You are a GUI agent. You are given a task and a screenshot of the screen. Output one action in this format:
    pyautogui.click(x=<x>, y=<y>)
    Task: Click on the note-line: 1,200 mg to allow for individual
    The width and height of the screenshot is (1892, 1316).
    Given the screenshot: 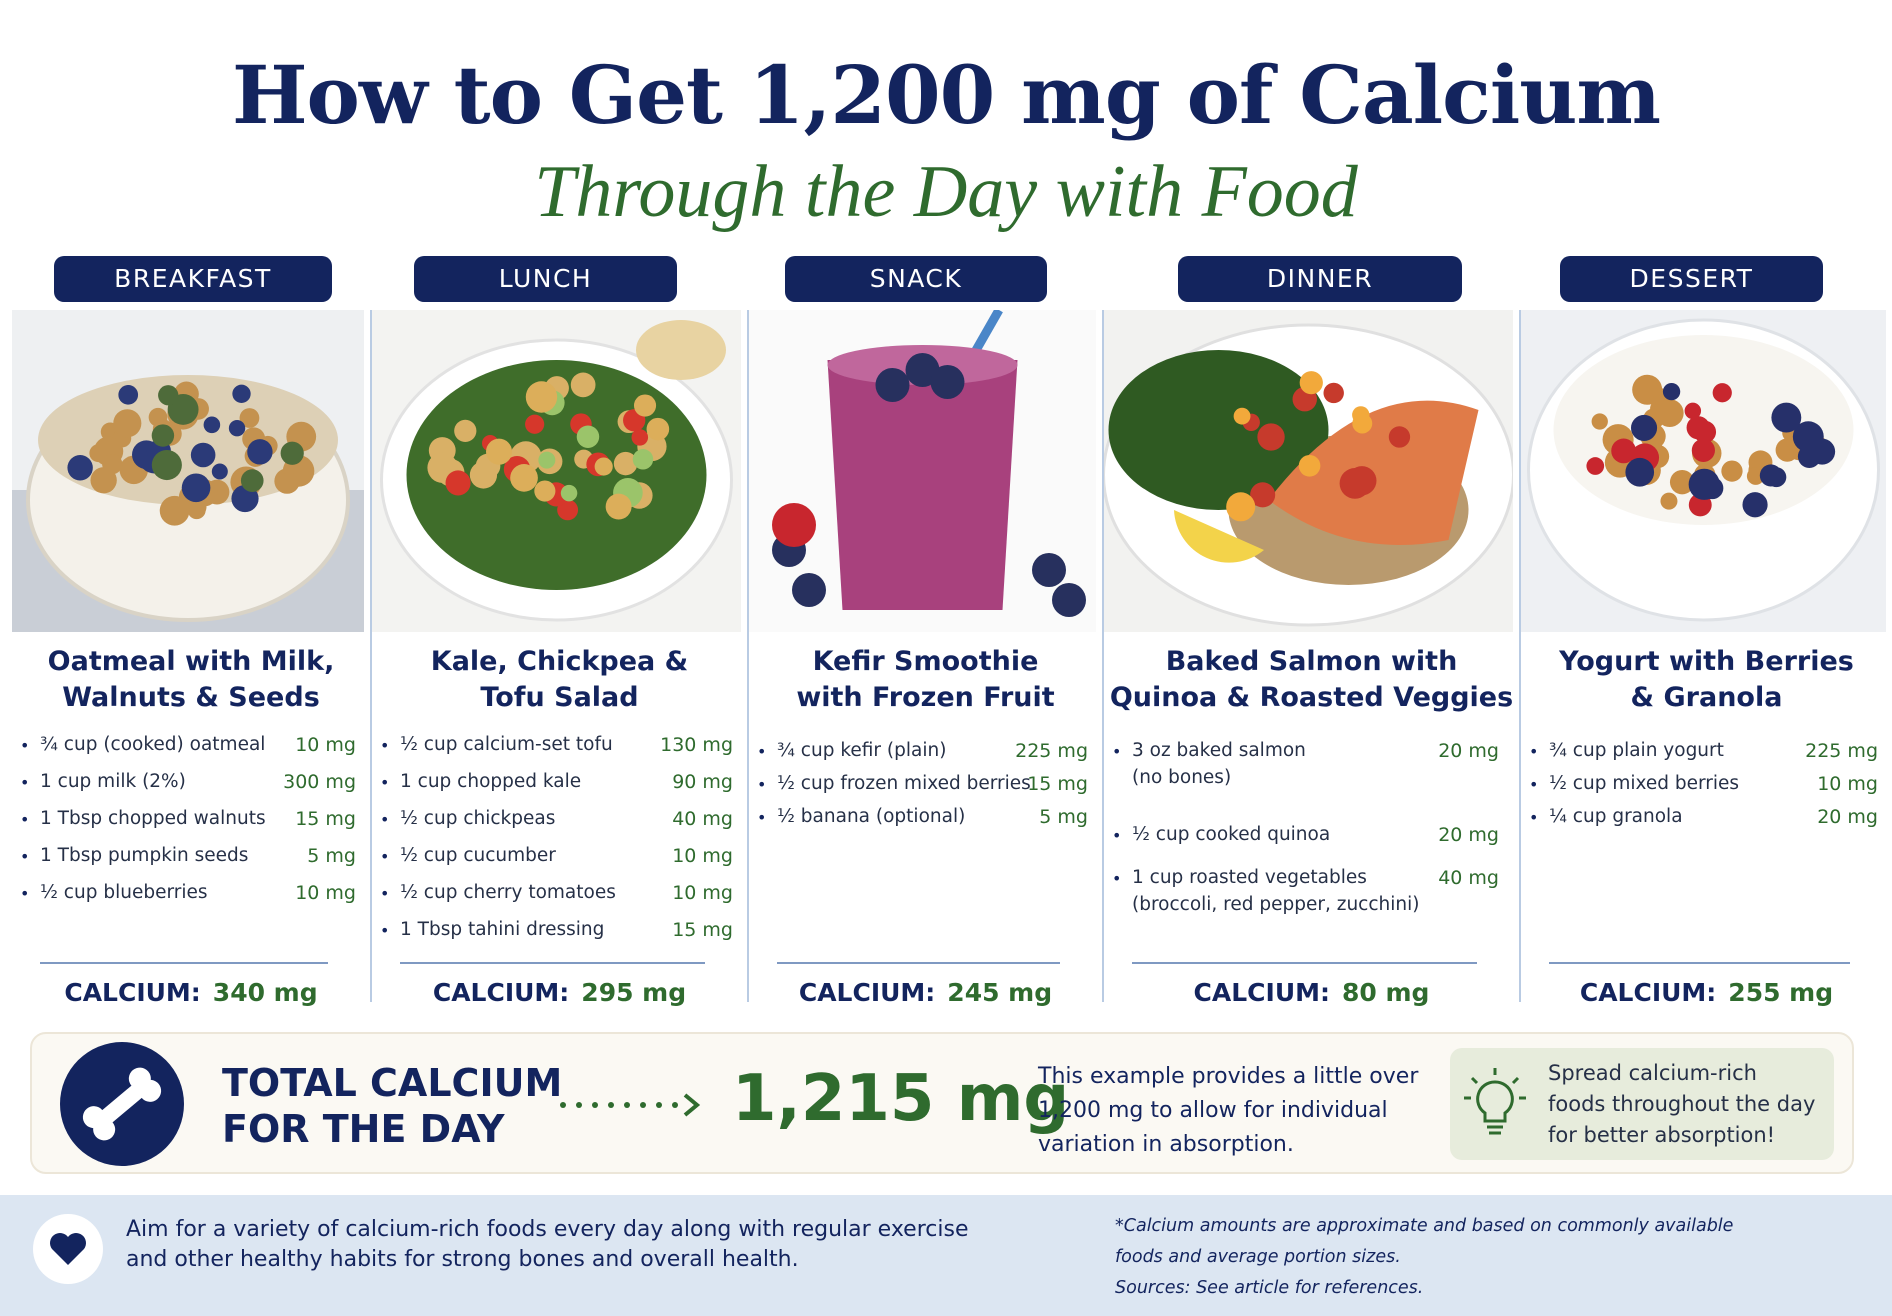 What is the action you would take?
    pyautogui.click(x=1213, y=1110)
    